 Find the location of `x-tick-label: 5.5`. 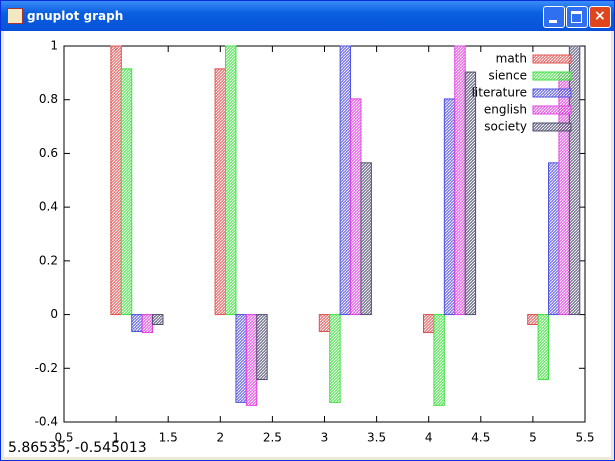

x-tick-label: 5.5 is located at coordinates (584, 438).